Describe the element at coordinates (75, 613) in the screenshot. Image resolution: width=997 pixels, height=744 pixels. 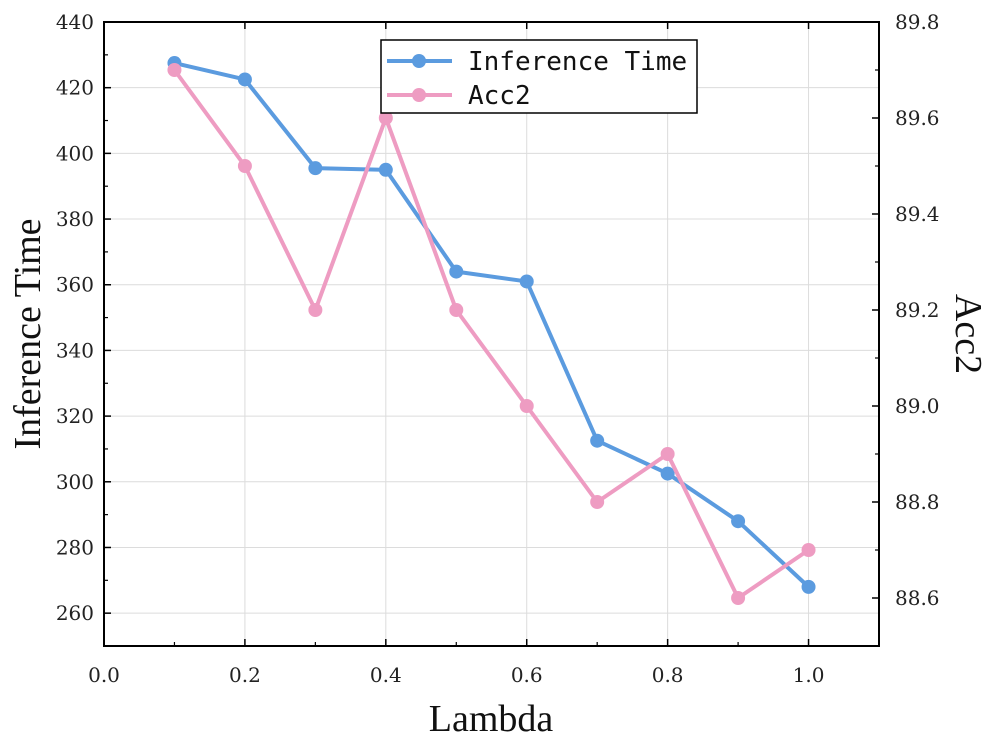
I see `y-tick-label-left: 260` at that location.